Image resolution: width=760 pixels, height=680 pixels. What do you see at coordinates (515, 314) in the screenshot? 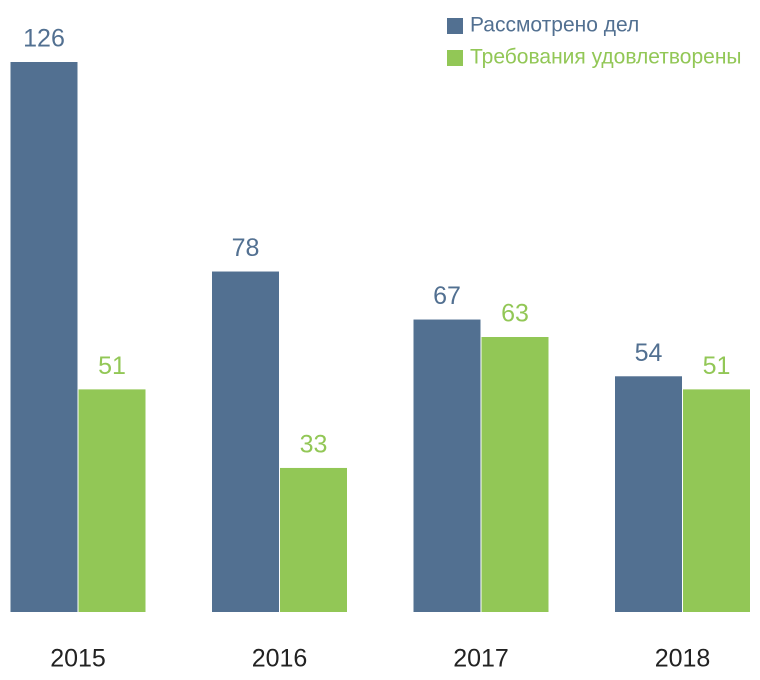
I see `value-label: 63` at bounding box center [515, 314].